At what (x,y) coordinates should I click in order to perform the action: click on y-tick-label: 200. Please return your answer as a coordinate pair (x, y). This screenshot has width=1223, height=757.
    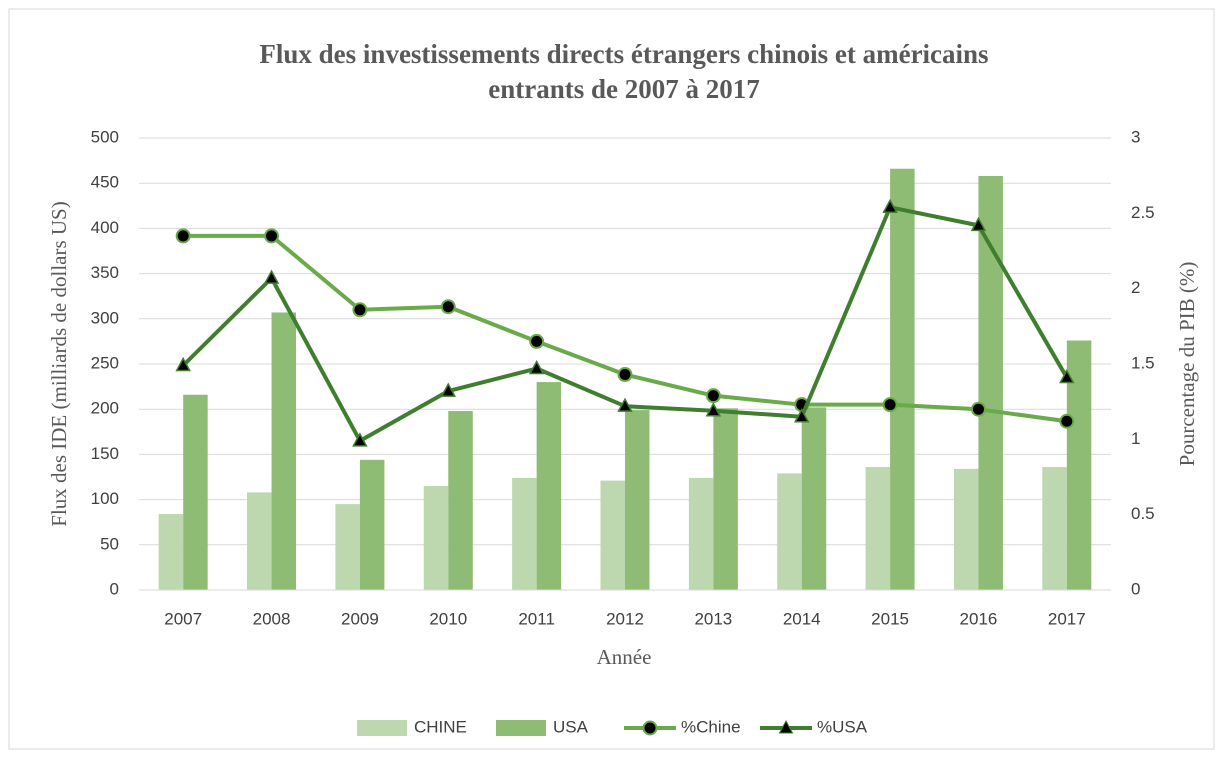
    Looking at the image, I should click on (105, 408).